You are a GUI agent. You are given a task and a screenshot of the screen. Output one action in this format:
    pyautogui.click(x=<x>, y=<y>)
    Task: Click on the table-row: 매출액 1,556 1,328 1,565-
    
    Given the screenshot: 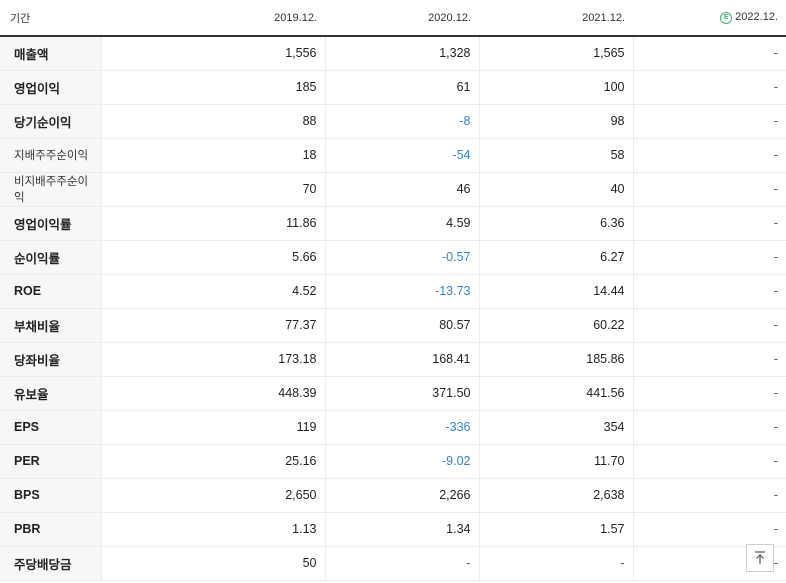 What is the action you would take?
    pyautogui.click(x=393, y=53)
    